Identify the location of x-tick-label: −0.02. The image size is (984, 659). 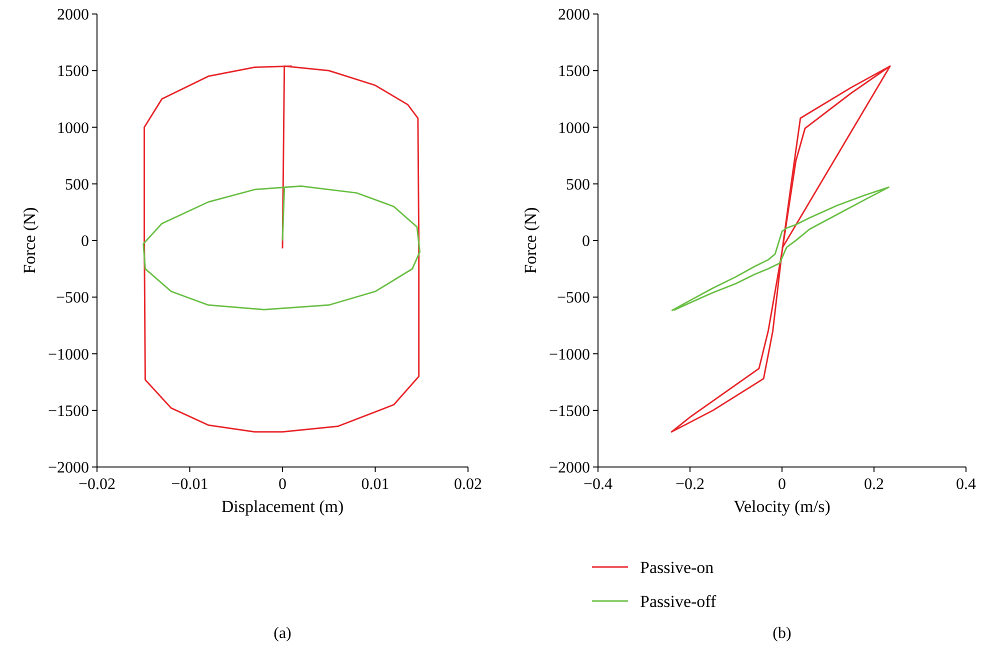
(97, 484).